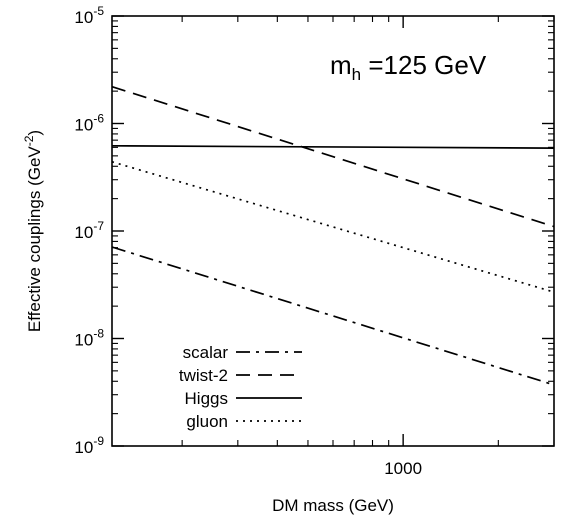 This screenshot has width=564, height=528. I want to click on y-tick-label: 10⁻⁶, so click(89, 123).